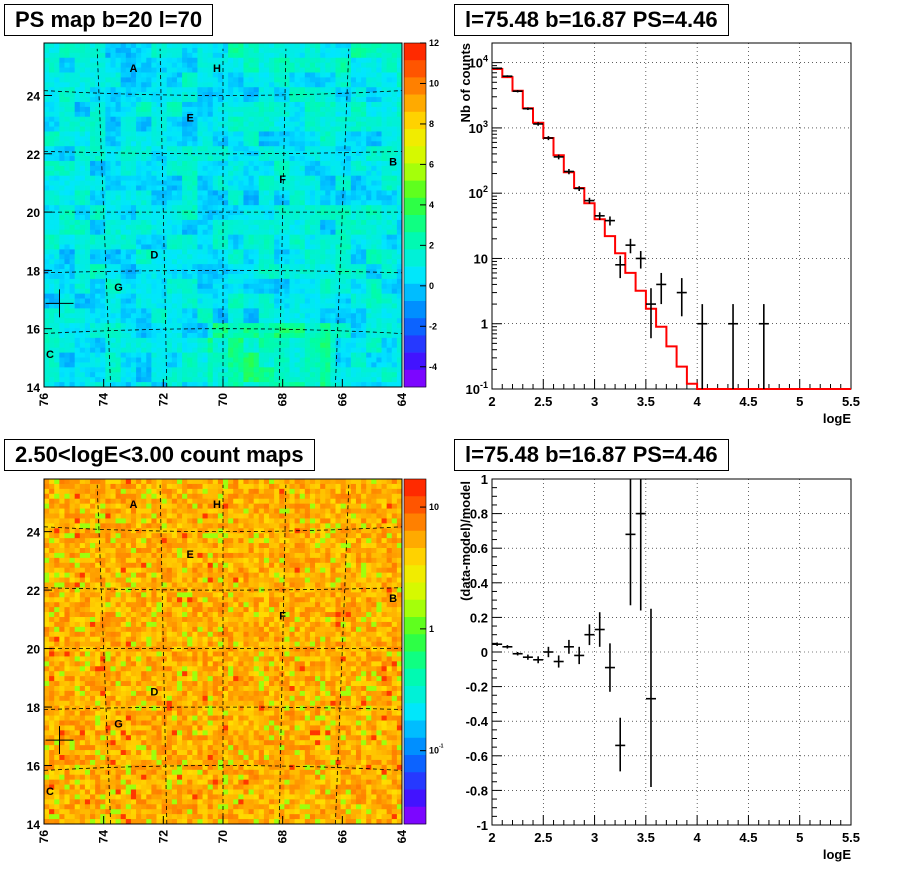 This screenshot has height=871, width=898. Describe the element at coordinates (433, 367) in the screenshot. I see `colorbar-tick-label: -4` at that location.